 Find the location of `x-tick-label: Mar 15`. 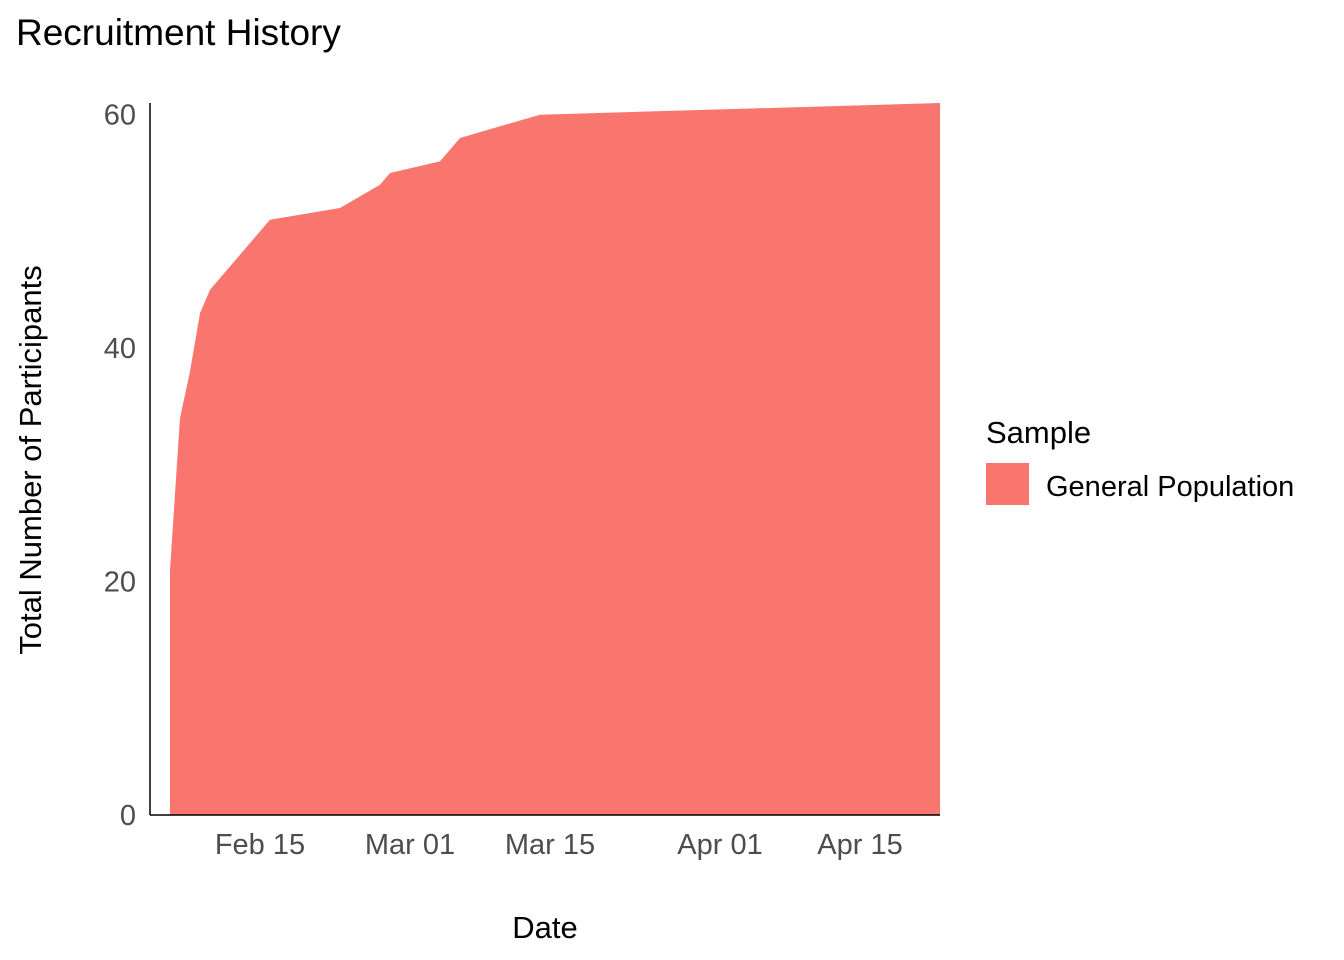

x-tick-label: Mar 15 is located at coordinates (550, 845).